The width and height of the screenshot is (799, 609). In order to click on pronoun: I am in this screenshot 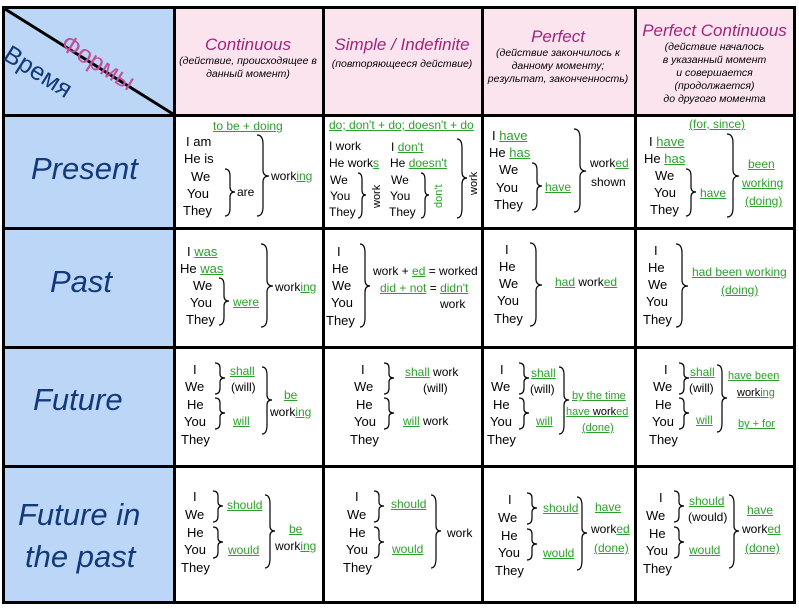, I will do `click(199, 141)`.